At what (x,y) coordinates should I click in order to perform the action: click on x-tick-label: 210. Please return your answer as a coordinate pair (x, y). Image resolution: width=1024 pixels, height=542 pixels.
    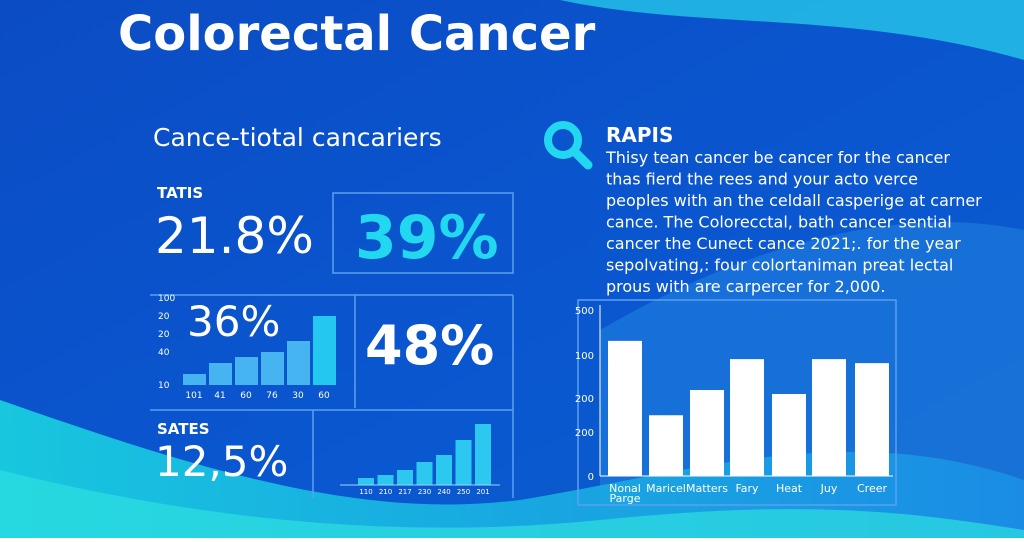
    Looking at the image, I should click on (385, 492).